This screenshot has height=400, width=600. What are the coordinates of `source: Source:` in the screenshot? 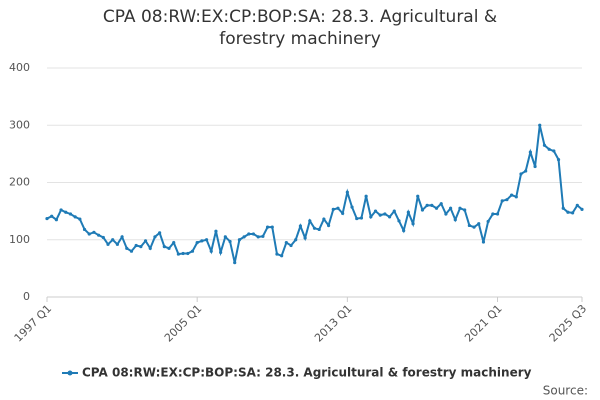 It's located at (565, 391).